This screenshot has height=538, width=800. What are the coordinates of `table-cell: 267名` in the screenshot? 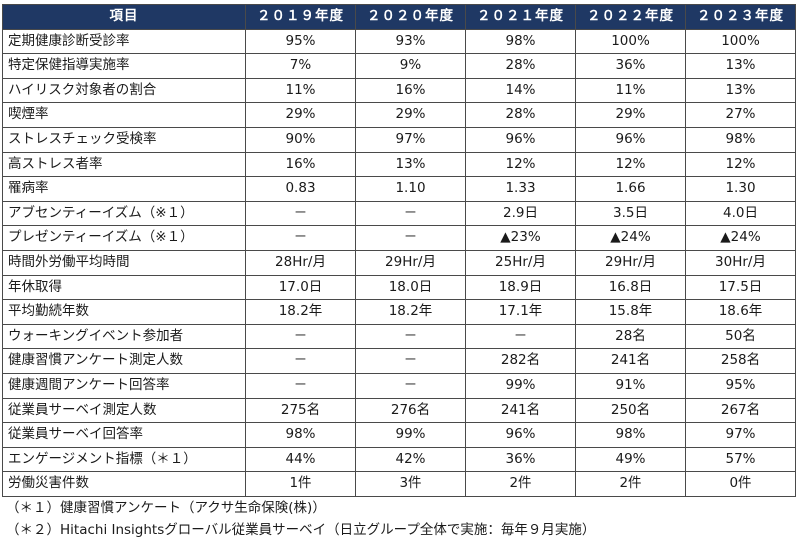 It's located at (740, 410).